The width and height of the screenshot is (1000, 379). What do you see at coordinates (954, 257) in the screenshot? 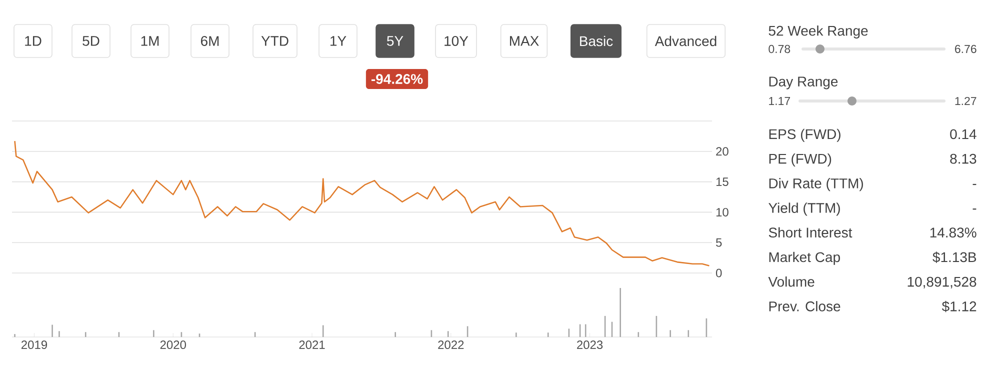
I see `text: $1.13B` at bounding box center [954, 257].